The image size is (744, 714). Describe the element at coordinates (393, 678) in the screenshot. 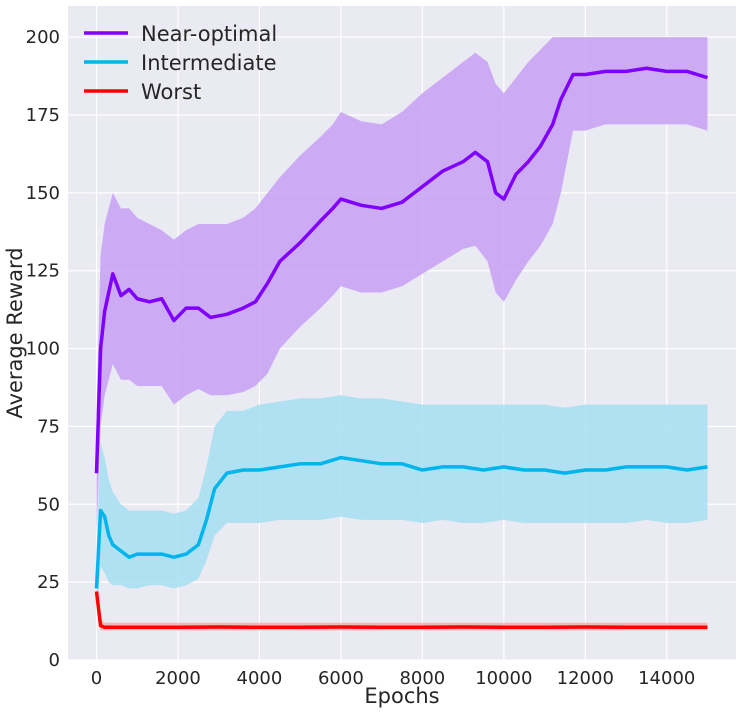

I see `x-tick-labels: 0 2000 4000 6000 8000 10000 12000 14000` at that location.